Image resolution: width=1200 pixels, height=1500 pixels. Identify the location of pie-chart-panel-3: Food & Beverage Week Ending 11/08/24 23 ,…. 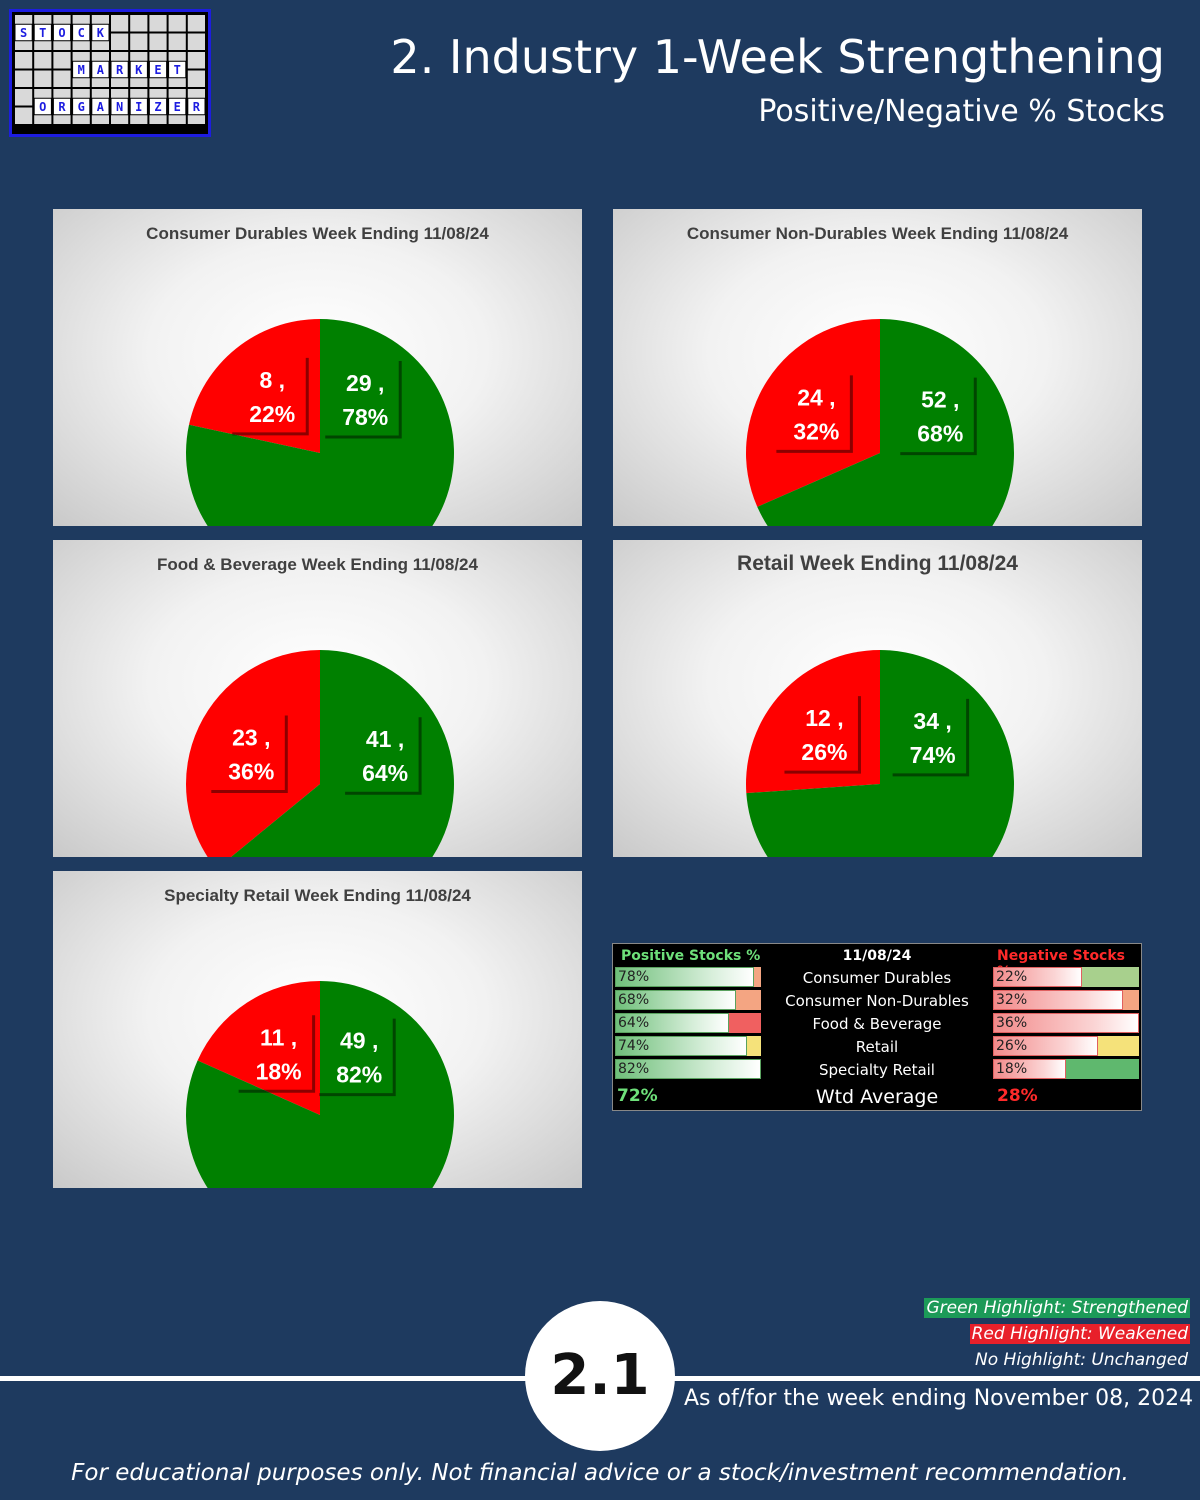
(317, 698).